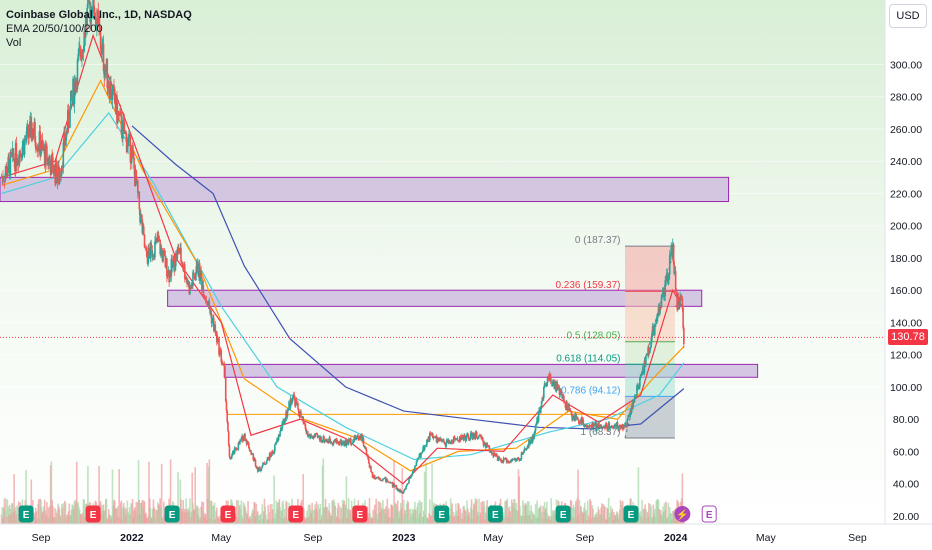 Image resolution: width=932 pixels, height=550 pixels. What do you see at coordinates (650, 380) in the screenshot?
I see `fib-band` at bounding box center [650, 380].